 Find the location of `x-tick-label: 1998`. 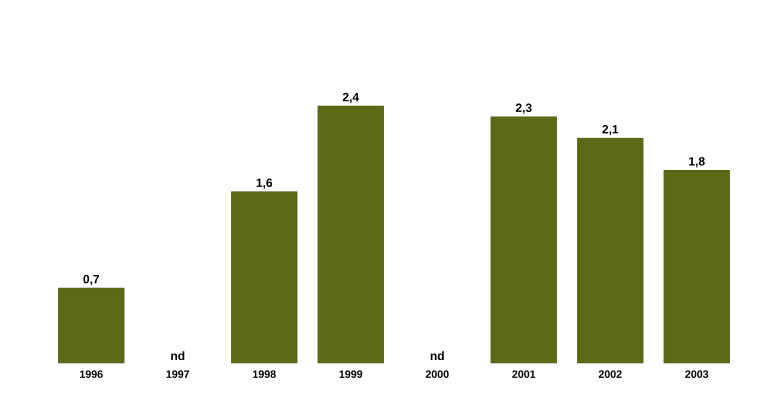

x-tick-label: 1998 is located at coordinates (264, 374).